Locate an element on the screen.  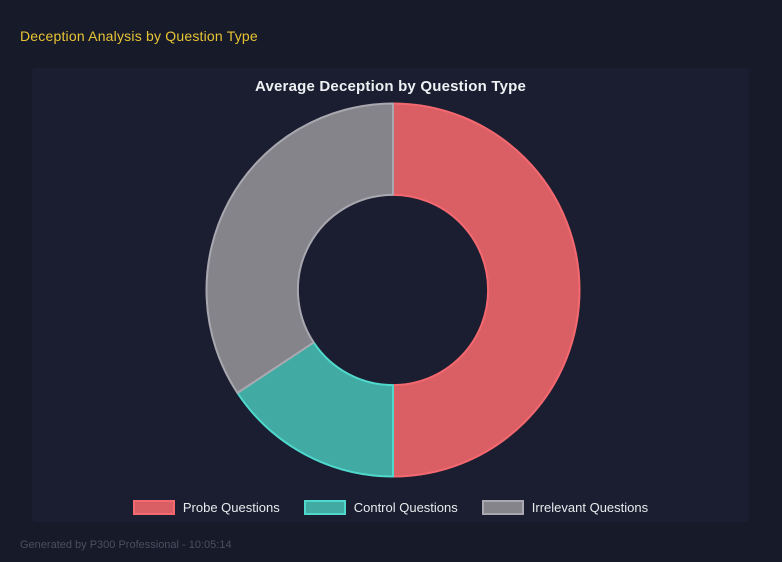
legend-swatch-control-questions is located at coordinates (324, 507).